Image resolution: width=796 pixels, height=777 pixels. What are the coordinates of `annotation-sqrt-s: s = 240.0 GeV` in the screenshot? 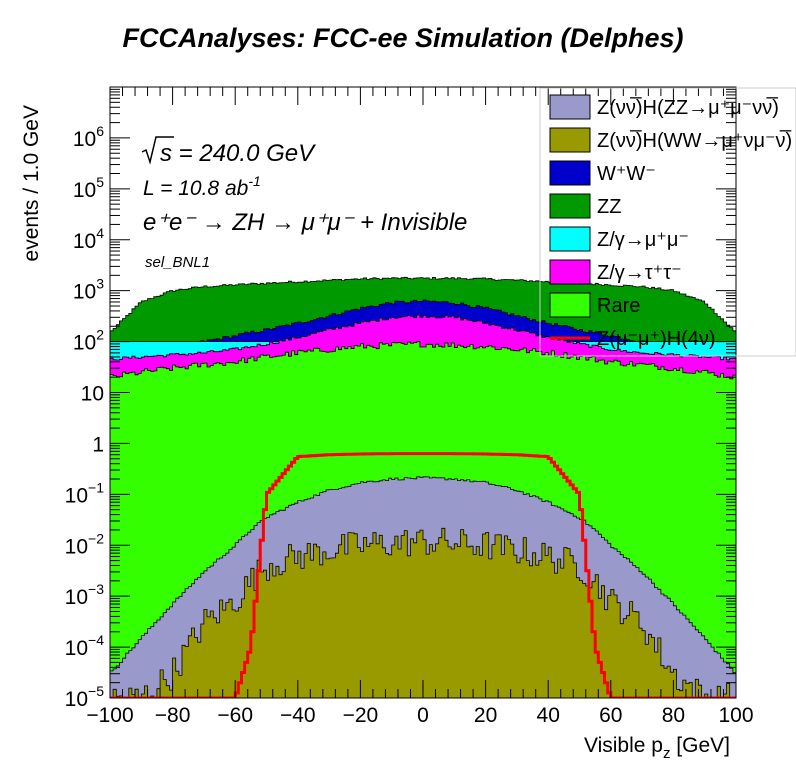 It's located at (228, 151).